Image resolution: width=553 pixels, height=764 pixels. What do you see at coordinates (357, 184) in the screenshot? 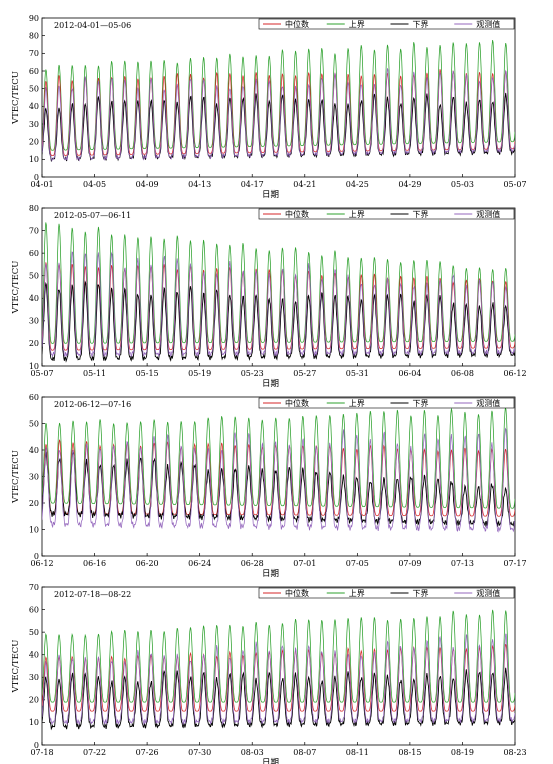
I see `x-tick-label: 04-25` at bounding box center [357, 184].